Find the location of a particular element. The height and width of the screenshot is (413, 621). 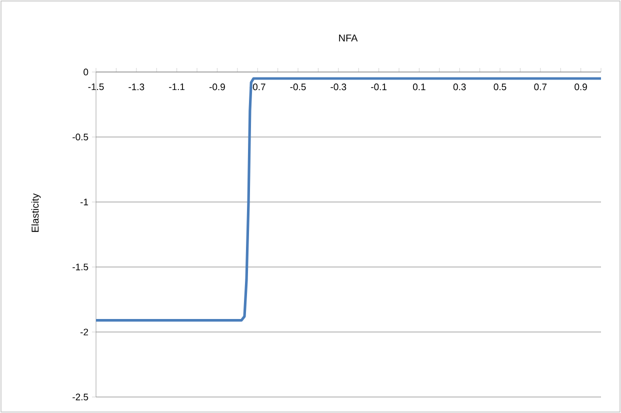

y-tick-label: -2 is located at coordinates (84, 332).